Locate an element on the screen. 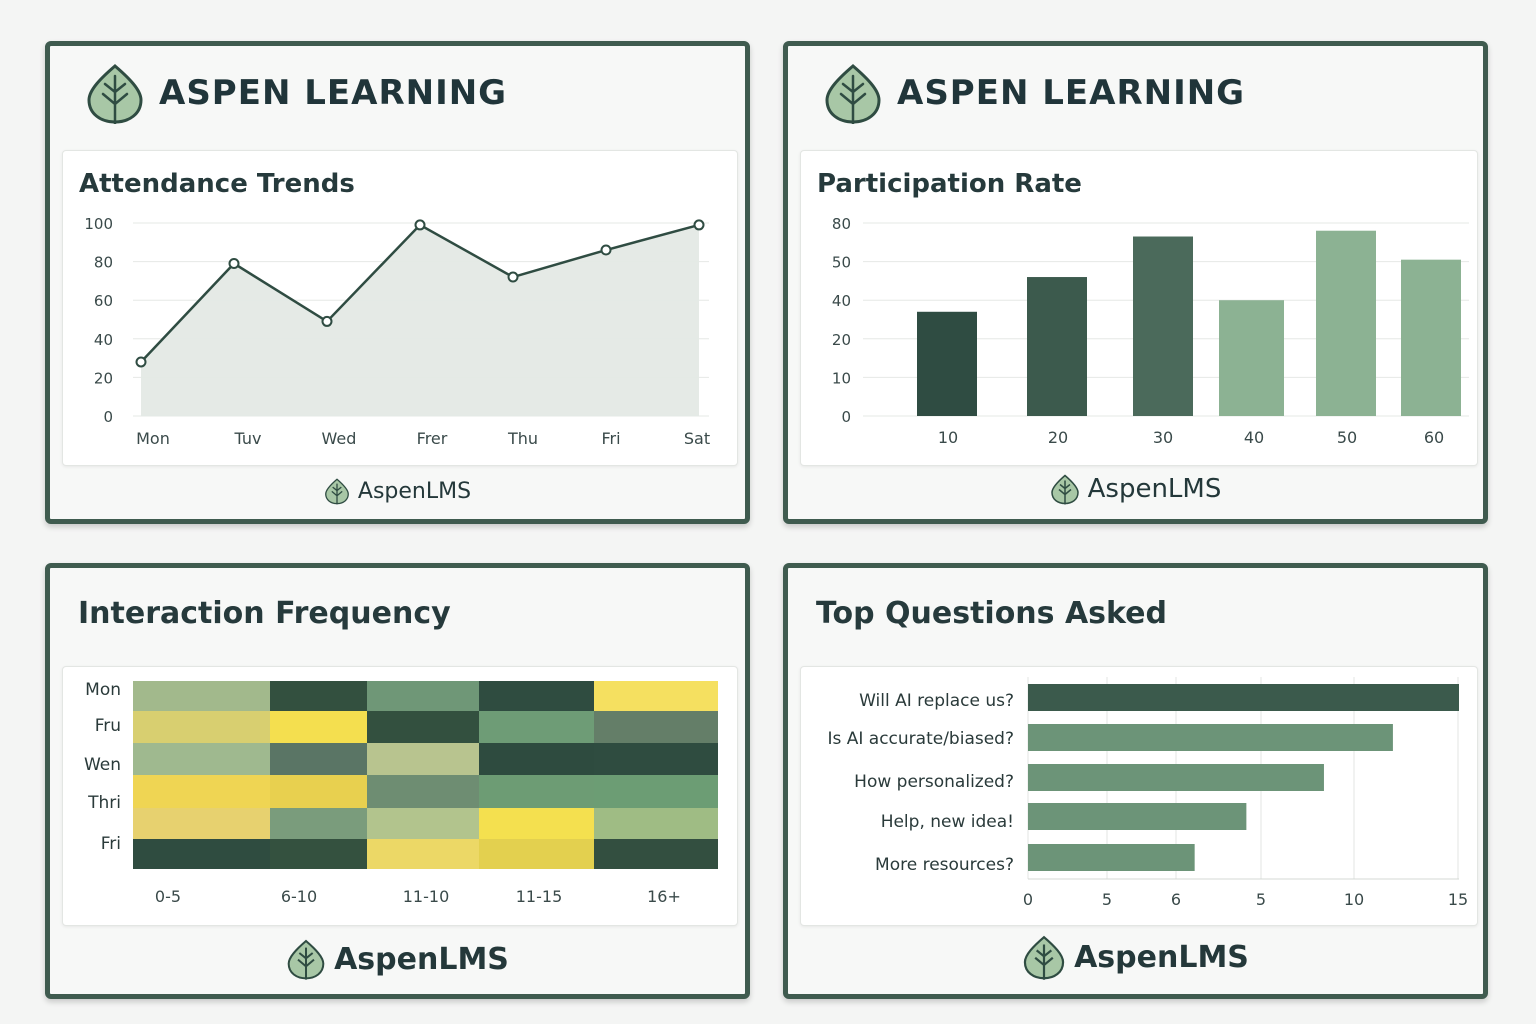 The height and width of the screenshot is (1024, 1536). y-tick-label: 20 is located at coordinates (103, 378).